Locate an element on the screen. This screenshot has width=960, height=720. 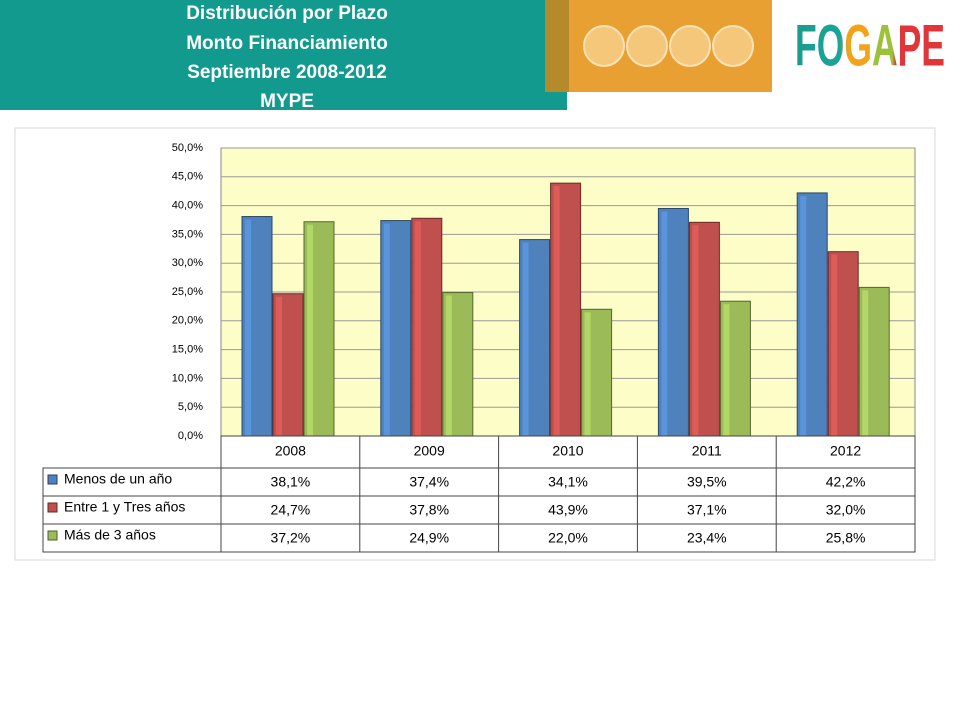
data-label: 37,2% is located at coordinates (291, 538).